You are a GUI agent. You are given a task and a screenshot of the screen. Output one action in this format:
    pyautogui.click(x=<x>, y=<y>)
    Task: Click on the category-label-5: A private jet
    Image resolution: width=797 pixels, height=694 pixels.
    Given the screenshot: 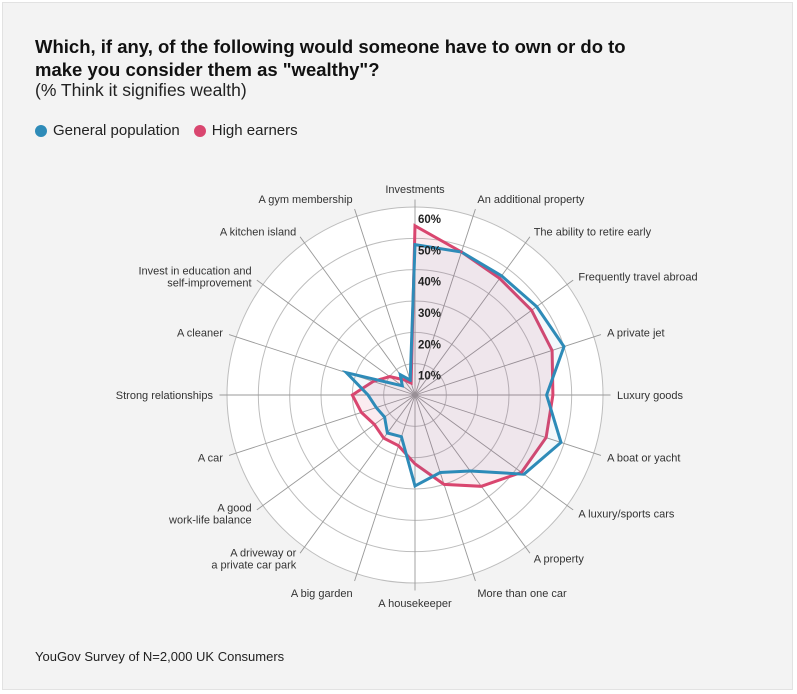 What is the action you would take?
    pyautogui.click(x=635, y=334)
    